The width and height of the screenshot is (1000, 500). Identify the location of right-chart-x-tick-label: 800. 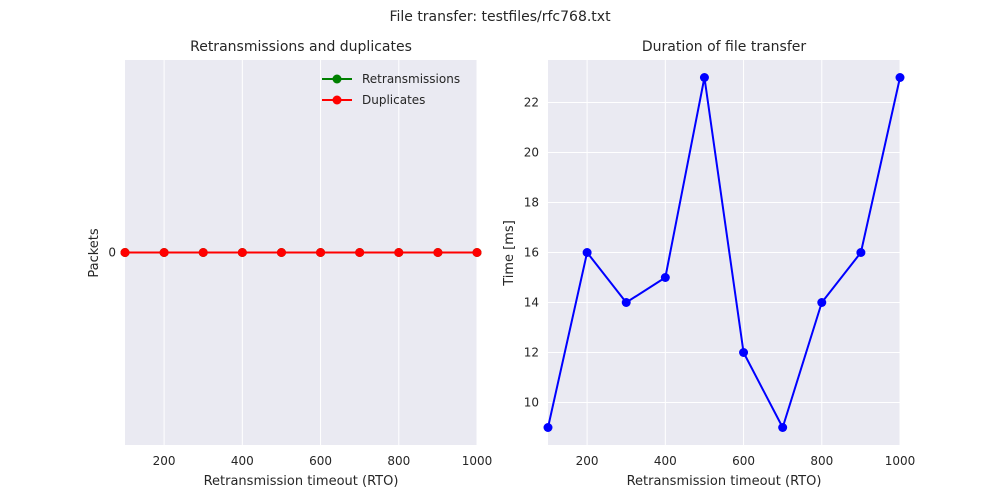
(821, 461).